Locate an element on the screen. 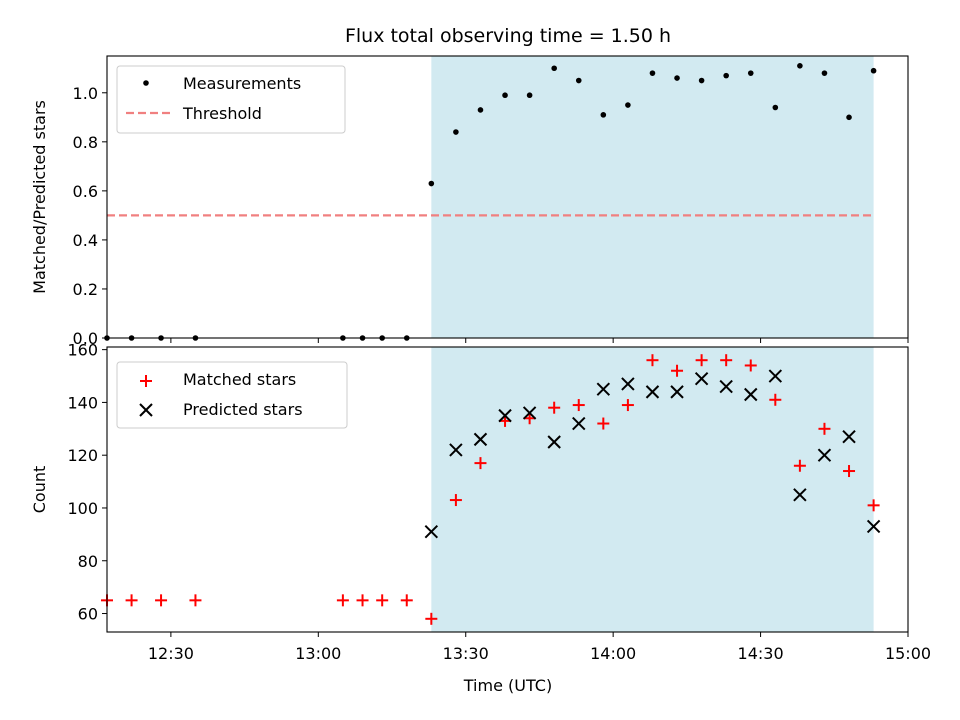 This screenshot has width=960, height=720. y-tick-label: 0.6 is located at coordinates (85, 191).